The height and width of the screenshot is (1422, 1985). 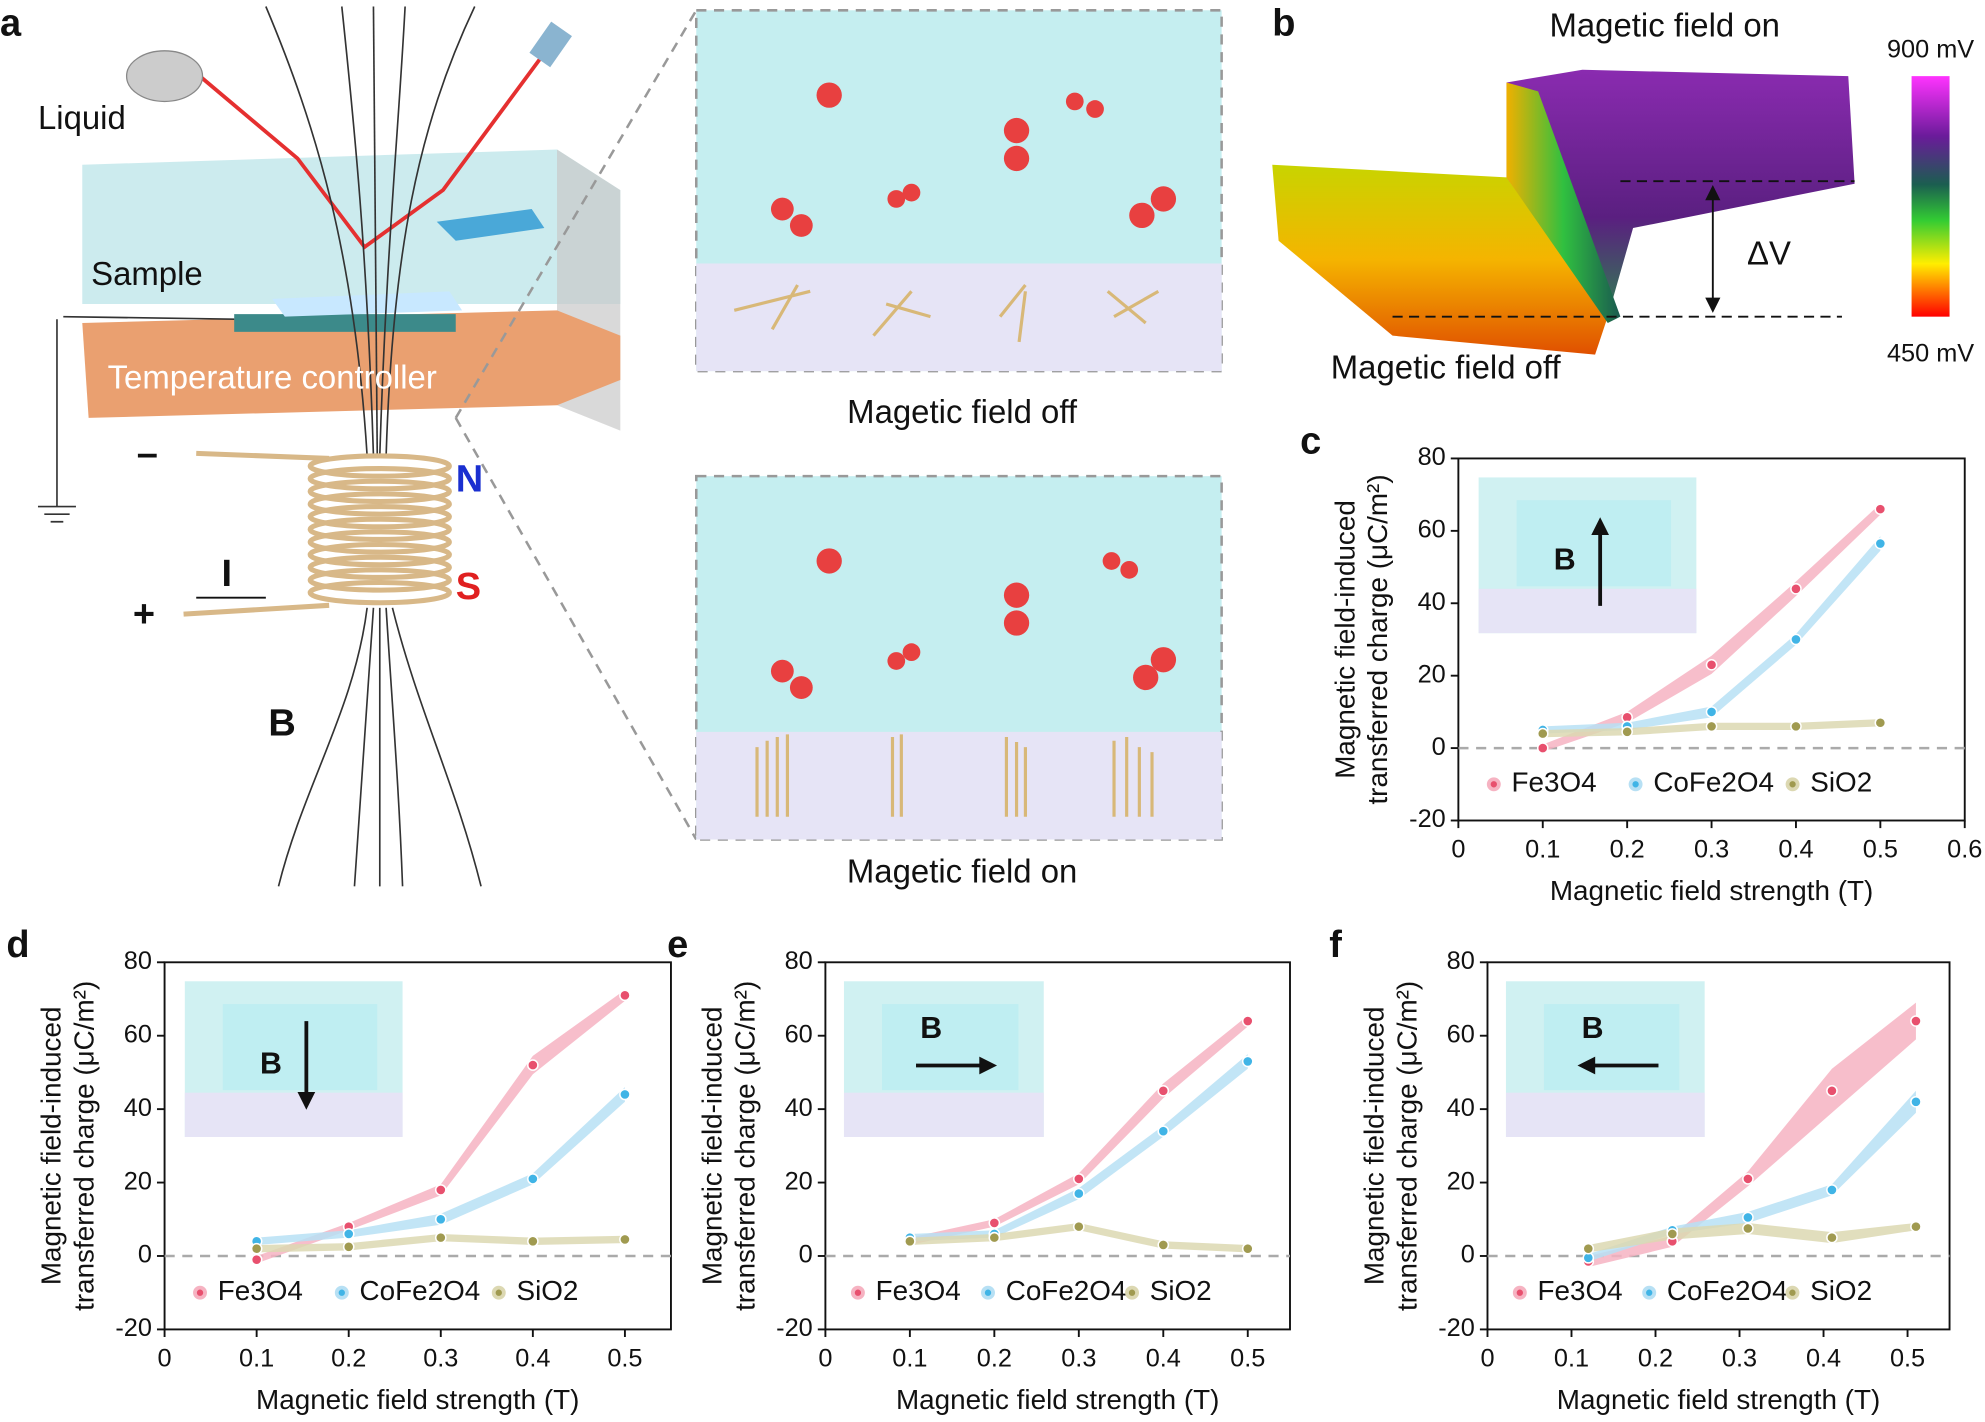 I want to click on on-label: Magetic field on, so click(x=1664, y=25).